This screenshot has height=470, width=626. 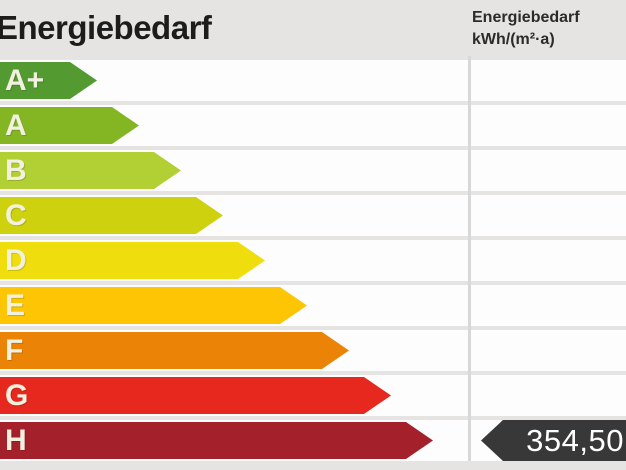 I want to click on grade-arrow-g: G, so click(x=195, y=395).